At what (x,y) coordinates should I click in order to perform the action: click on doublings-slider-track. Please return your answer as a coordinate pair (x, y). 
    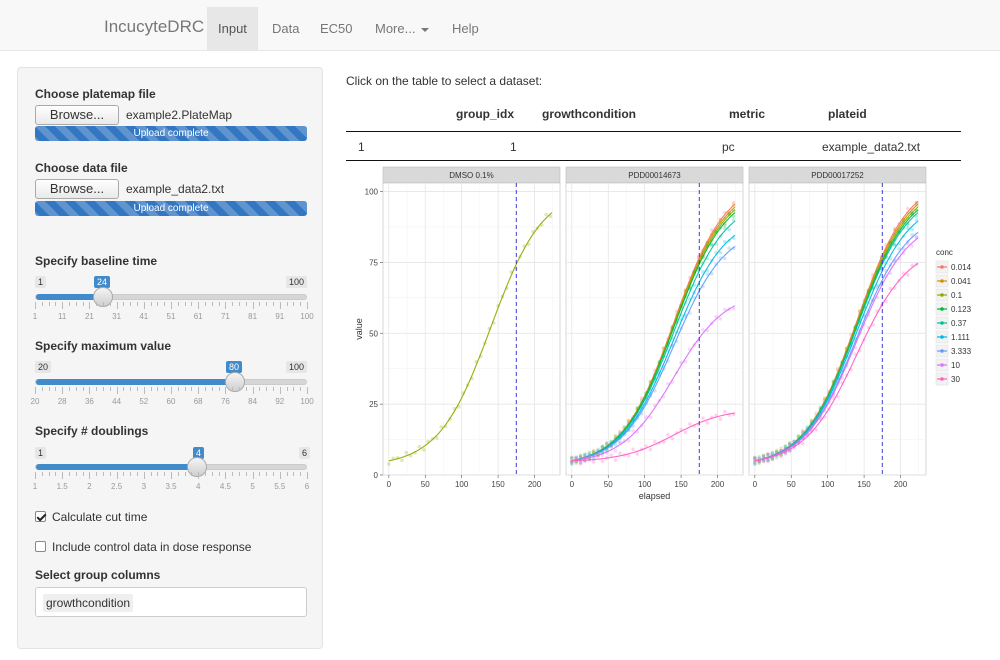
    Looking at the image, I should click on (171, 467).